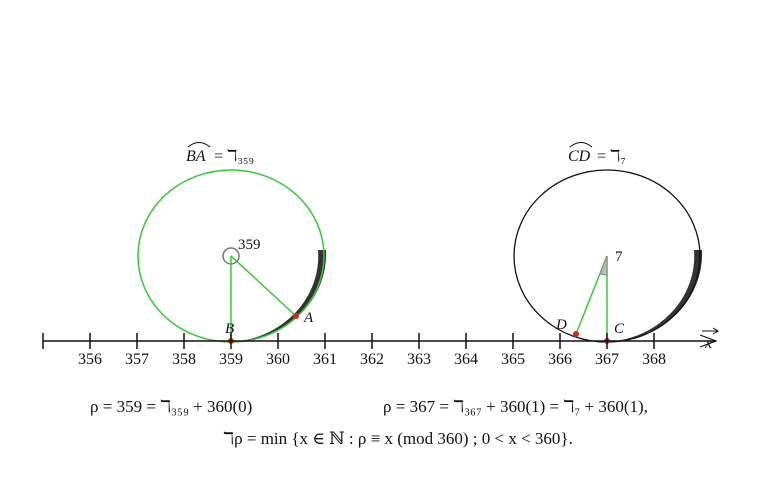  What do you see at coordinates (579, 156) in the screenshot?
I see `arc-label: CD` at bounding box center [579, 156].